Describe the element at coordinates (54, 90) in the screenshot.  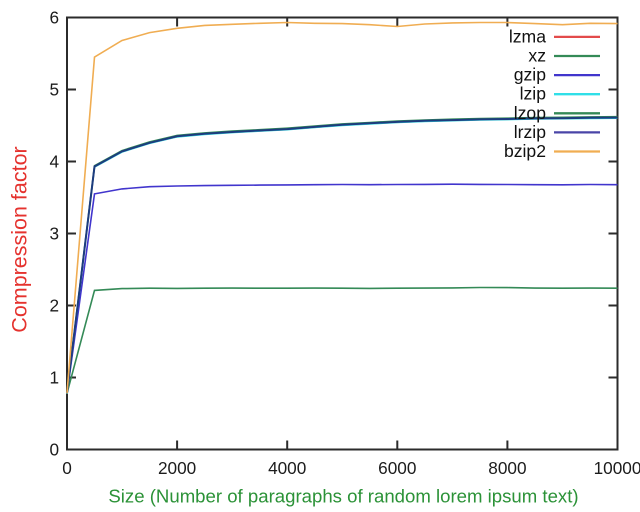
I see `svg-text: 5` at that location.